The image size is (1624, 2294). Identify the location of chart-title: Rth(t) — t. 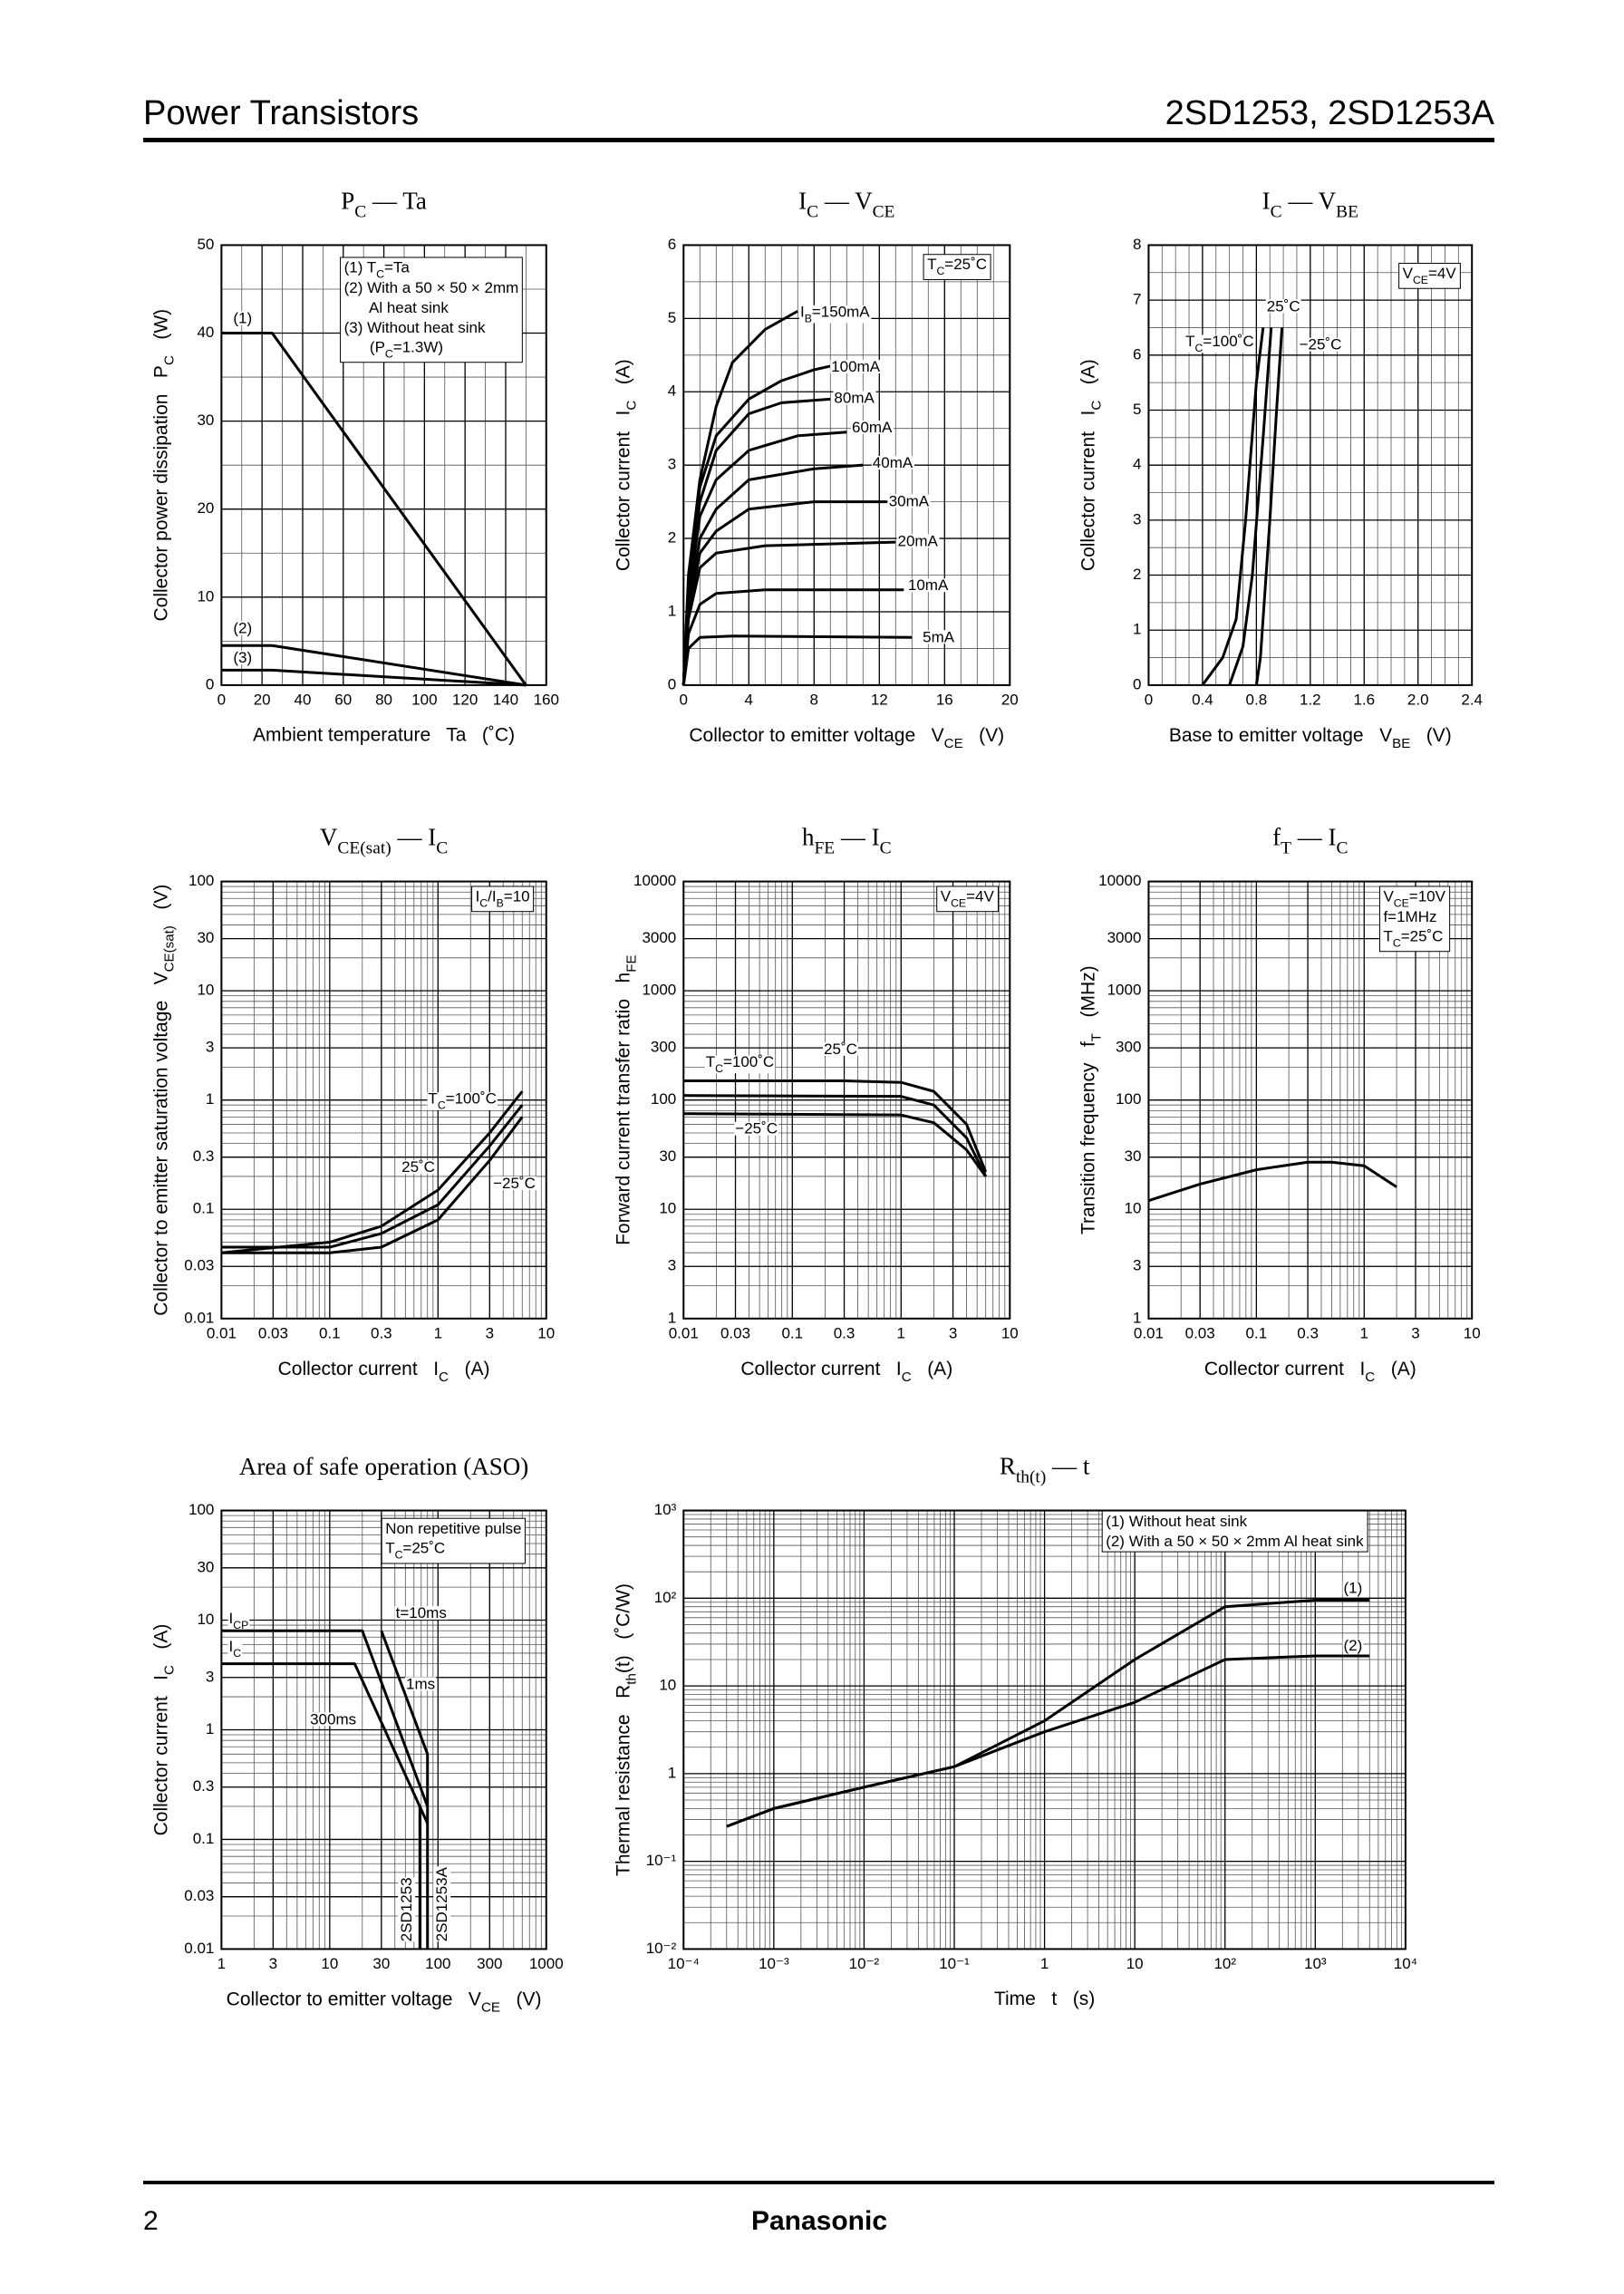
(1045, 1470).